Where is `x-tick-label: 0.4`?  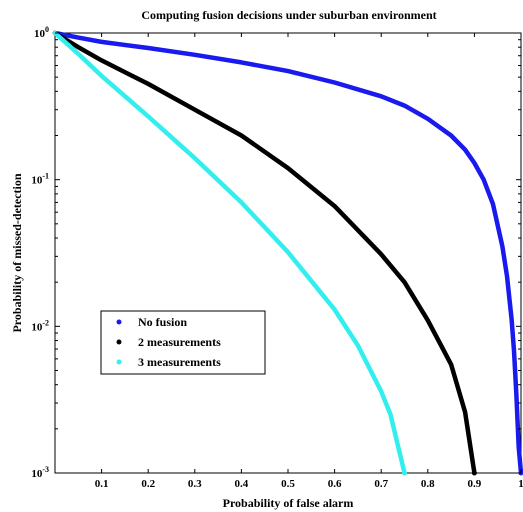 x-tick-label: 0.4 is located at coordinates (242, 484).